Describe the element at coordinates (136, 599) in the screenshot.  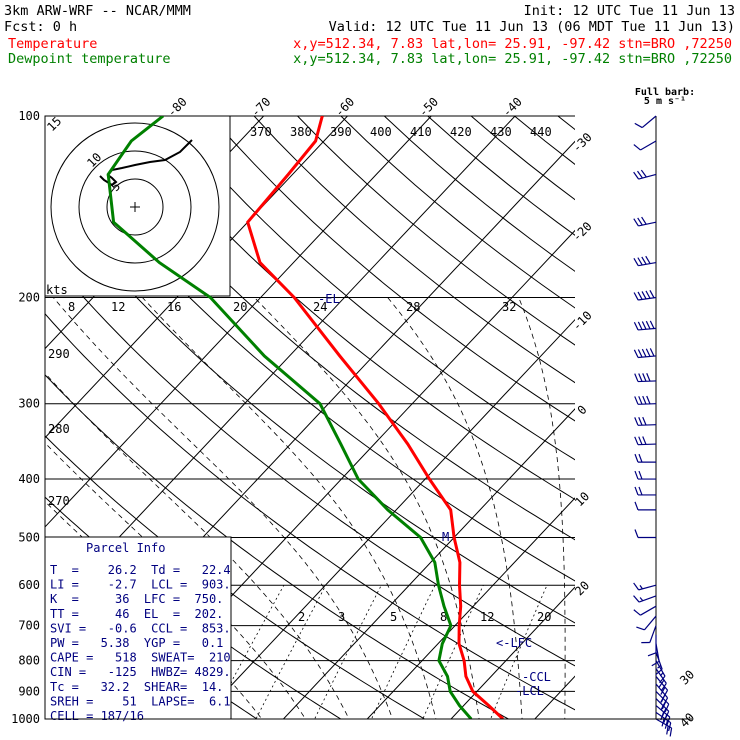
I see `parcel-info-row: K = 36 LFC = 750.` at that location.